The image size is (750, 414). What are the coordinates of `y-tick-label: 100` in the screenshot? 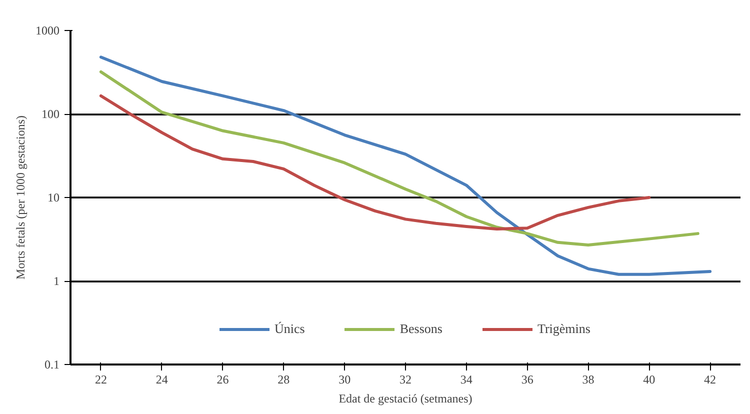 It's located at (51, 114).